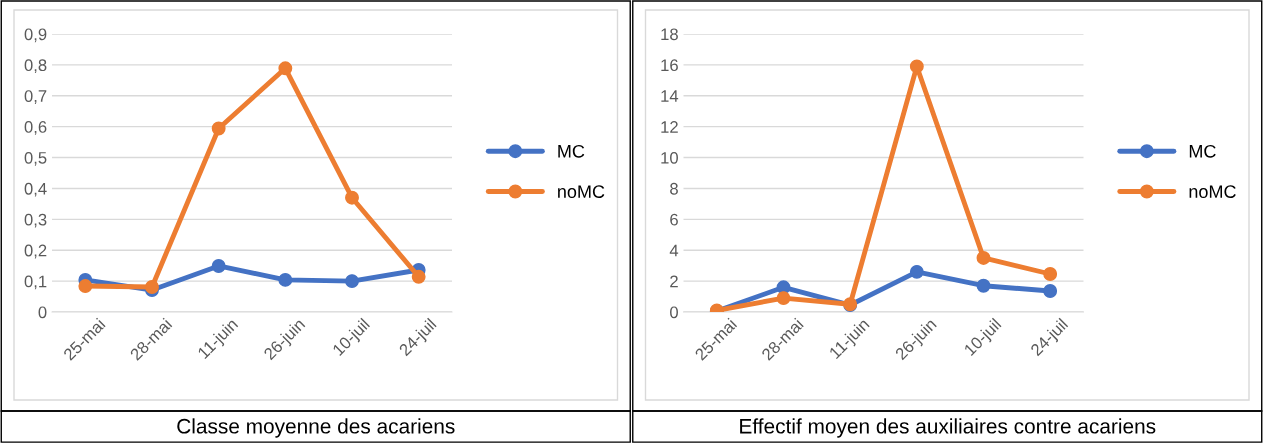 The width and height of the screenshot is (1263, 443). What do you see at coordinates (948, 428) in the screenshot?
I see `text: Effectif moyen des auxiliaires contre acariens` at bounding box center [948, 428].